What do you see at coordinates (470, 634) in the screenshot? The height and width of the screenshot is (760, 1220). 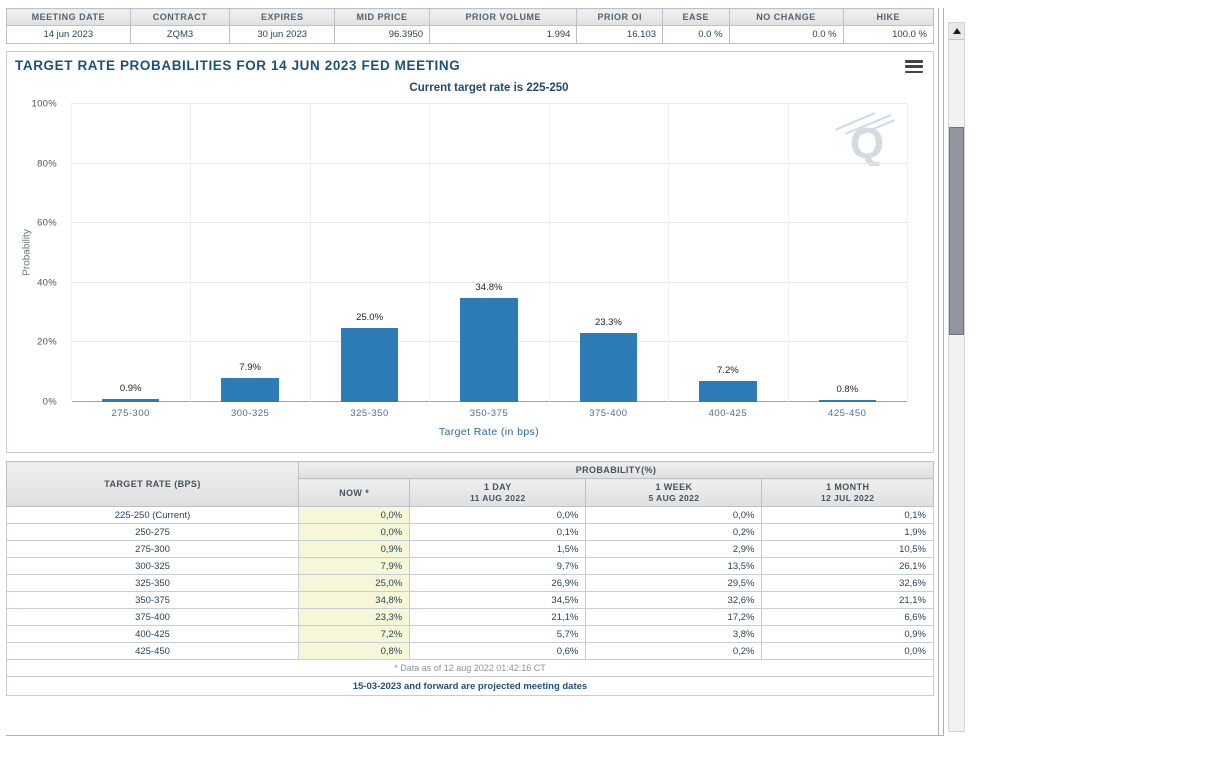 I see `table-row: 400-425 7,2% 5,7% 3,8% 0,9%` at bounding box center [470, 634].